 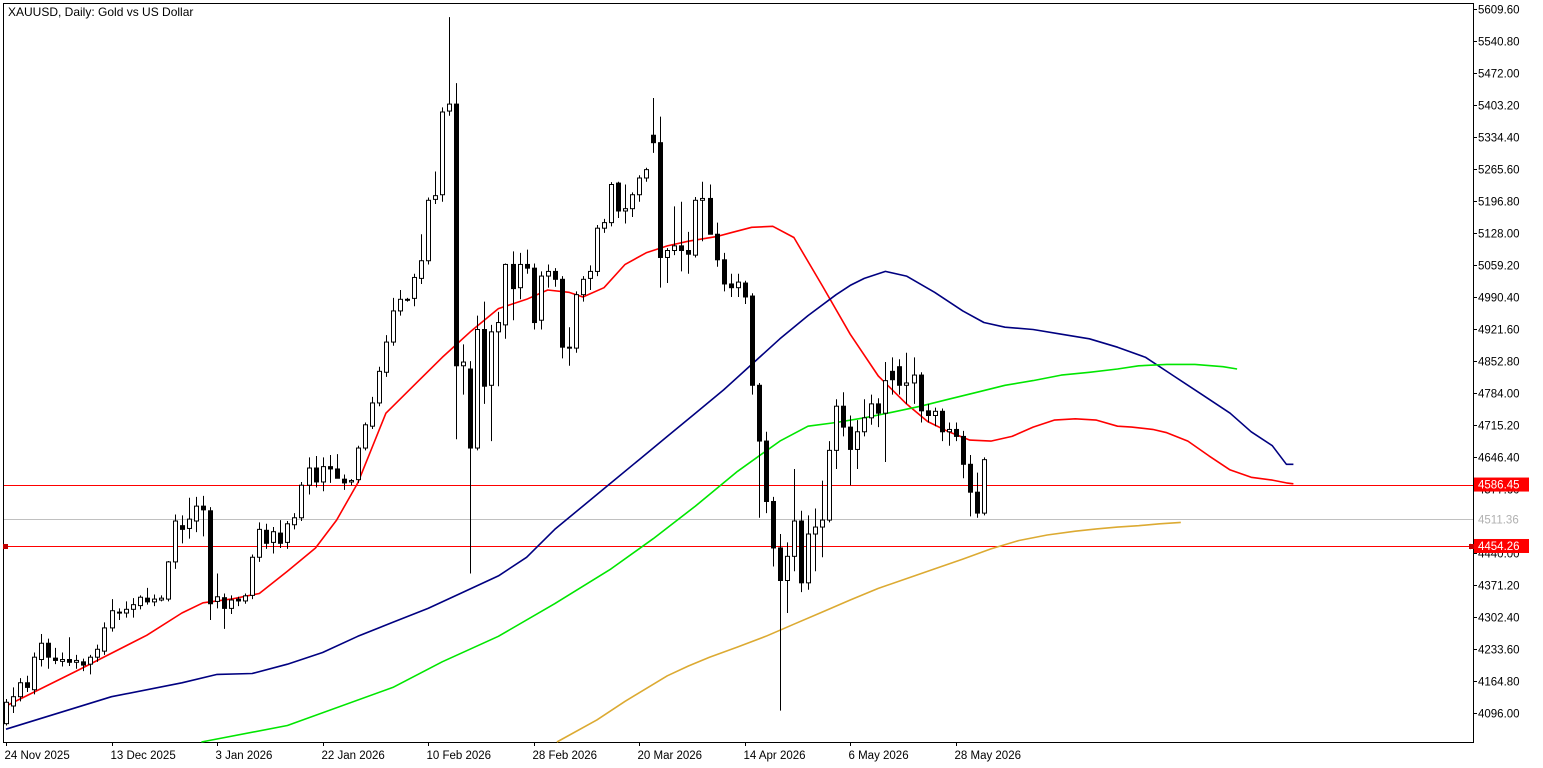 I want to click on y-tick-label: 5403.20, so click(x=1499, y=107).